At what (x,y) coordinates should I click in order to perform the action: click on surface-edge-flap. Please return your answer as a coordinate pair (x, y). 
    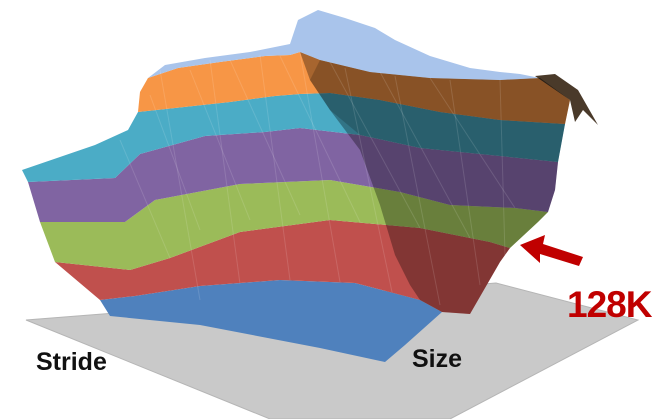
    Looking at the image, I should click on (566, 99).